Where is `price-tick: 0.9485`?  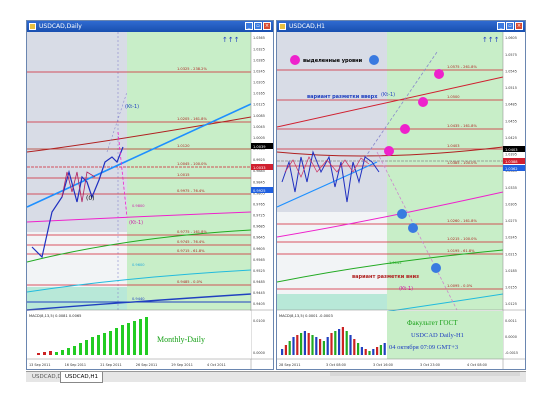 price-tick: 0.9485 is located at coordinates (259, 282).